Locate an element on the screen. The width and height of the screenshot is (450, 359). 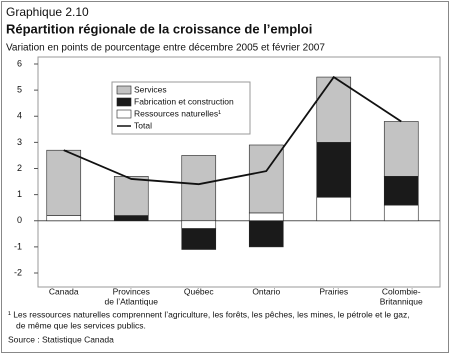
x-tick-label: Provinces is located at coordinates (131, 291).